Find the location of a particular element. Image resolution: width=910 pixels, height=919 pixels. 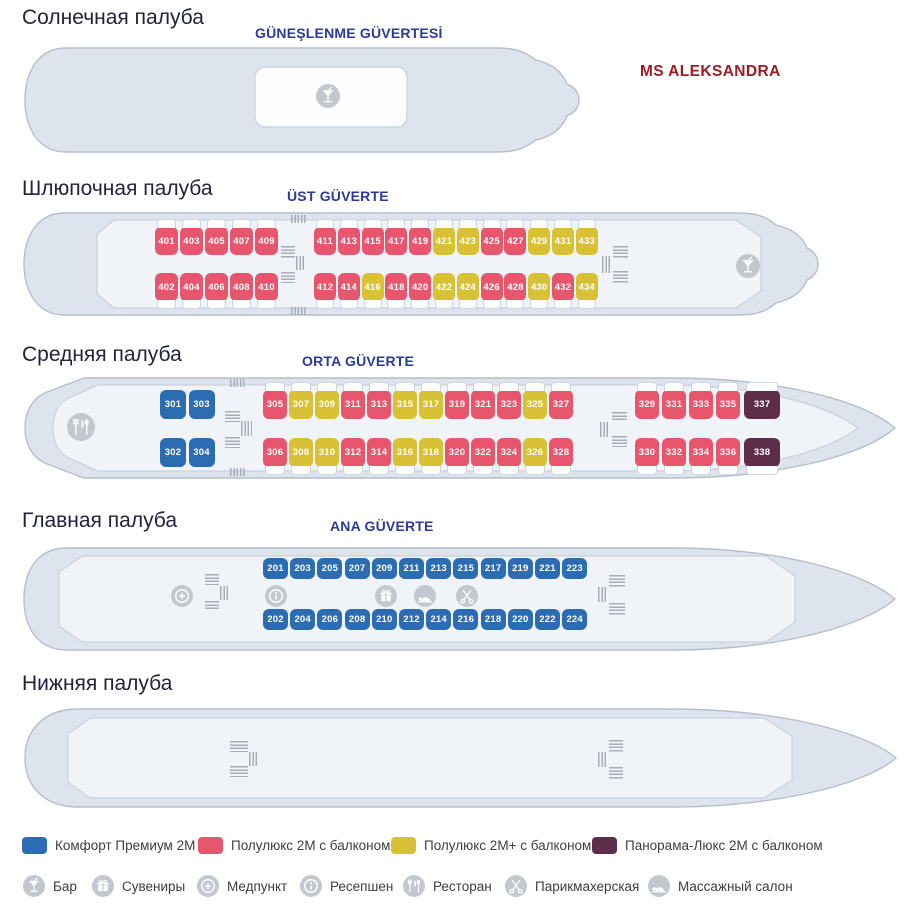

cabin-323: 323 is located at coordinates (509, 400).